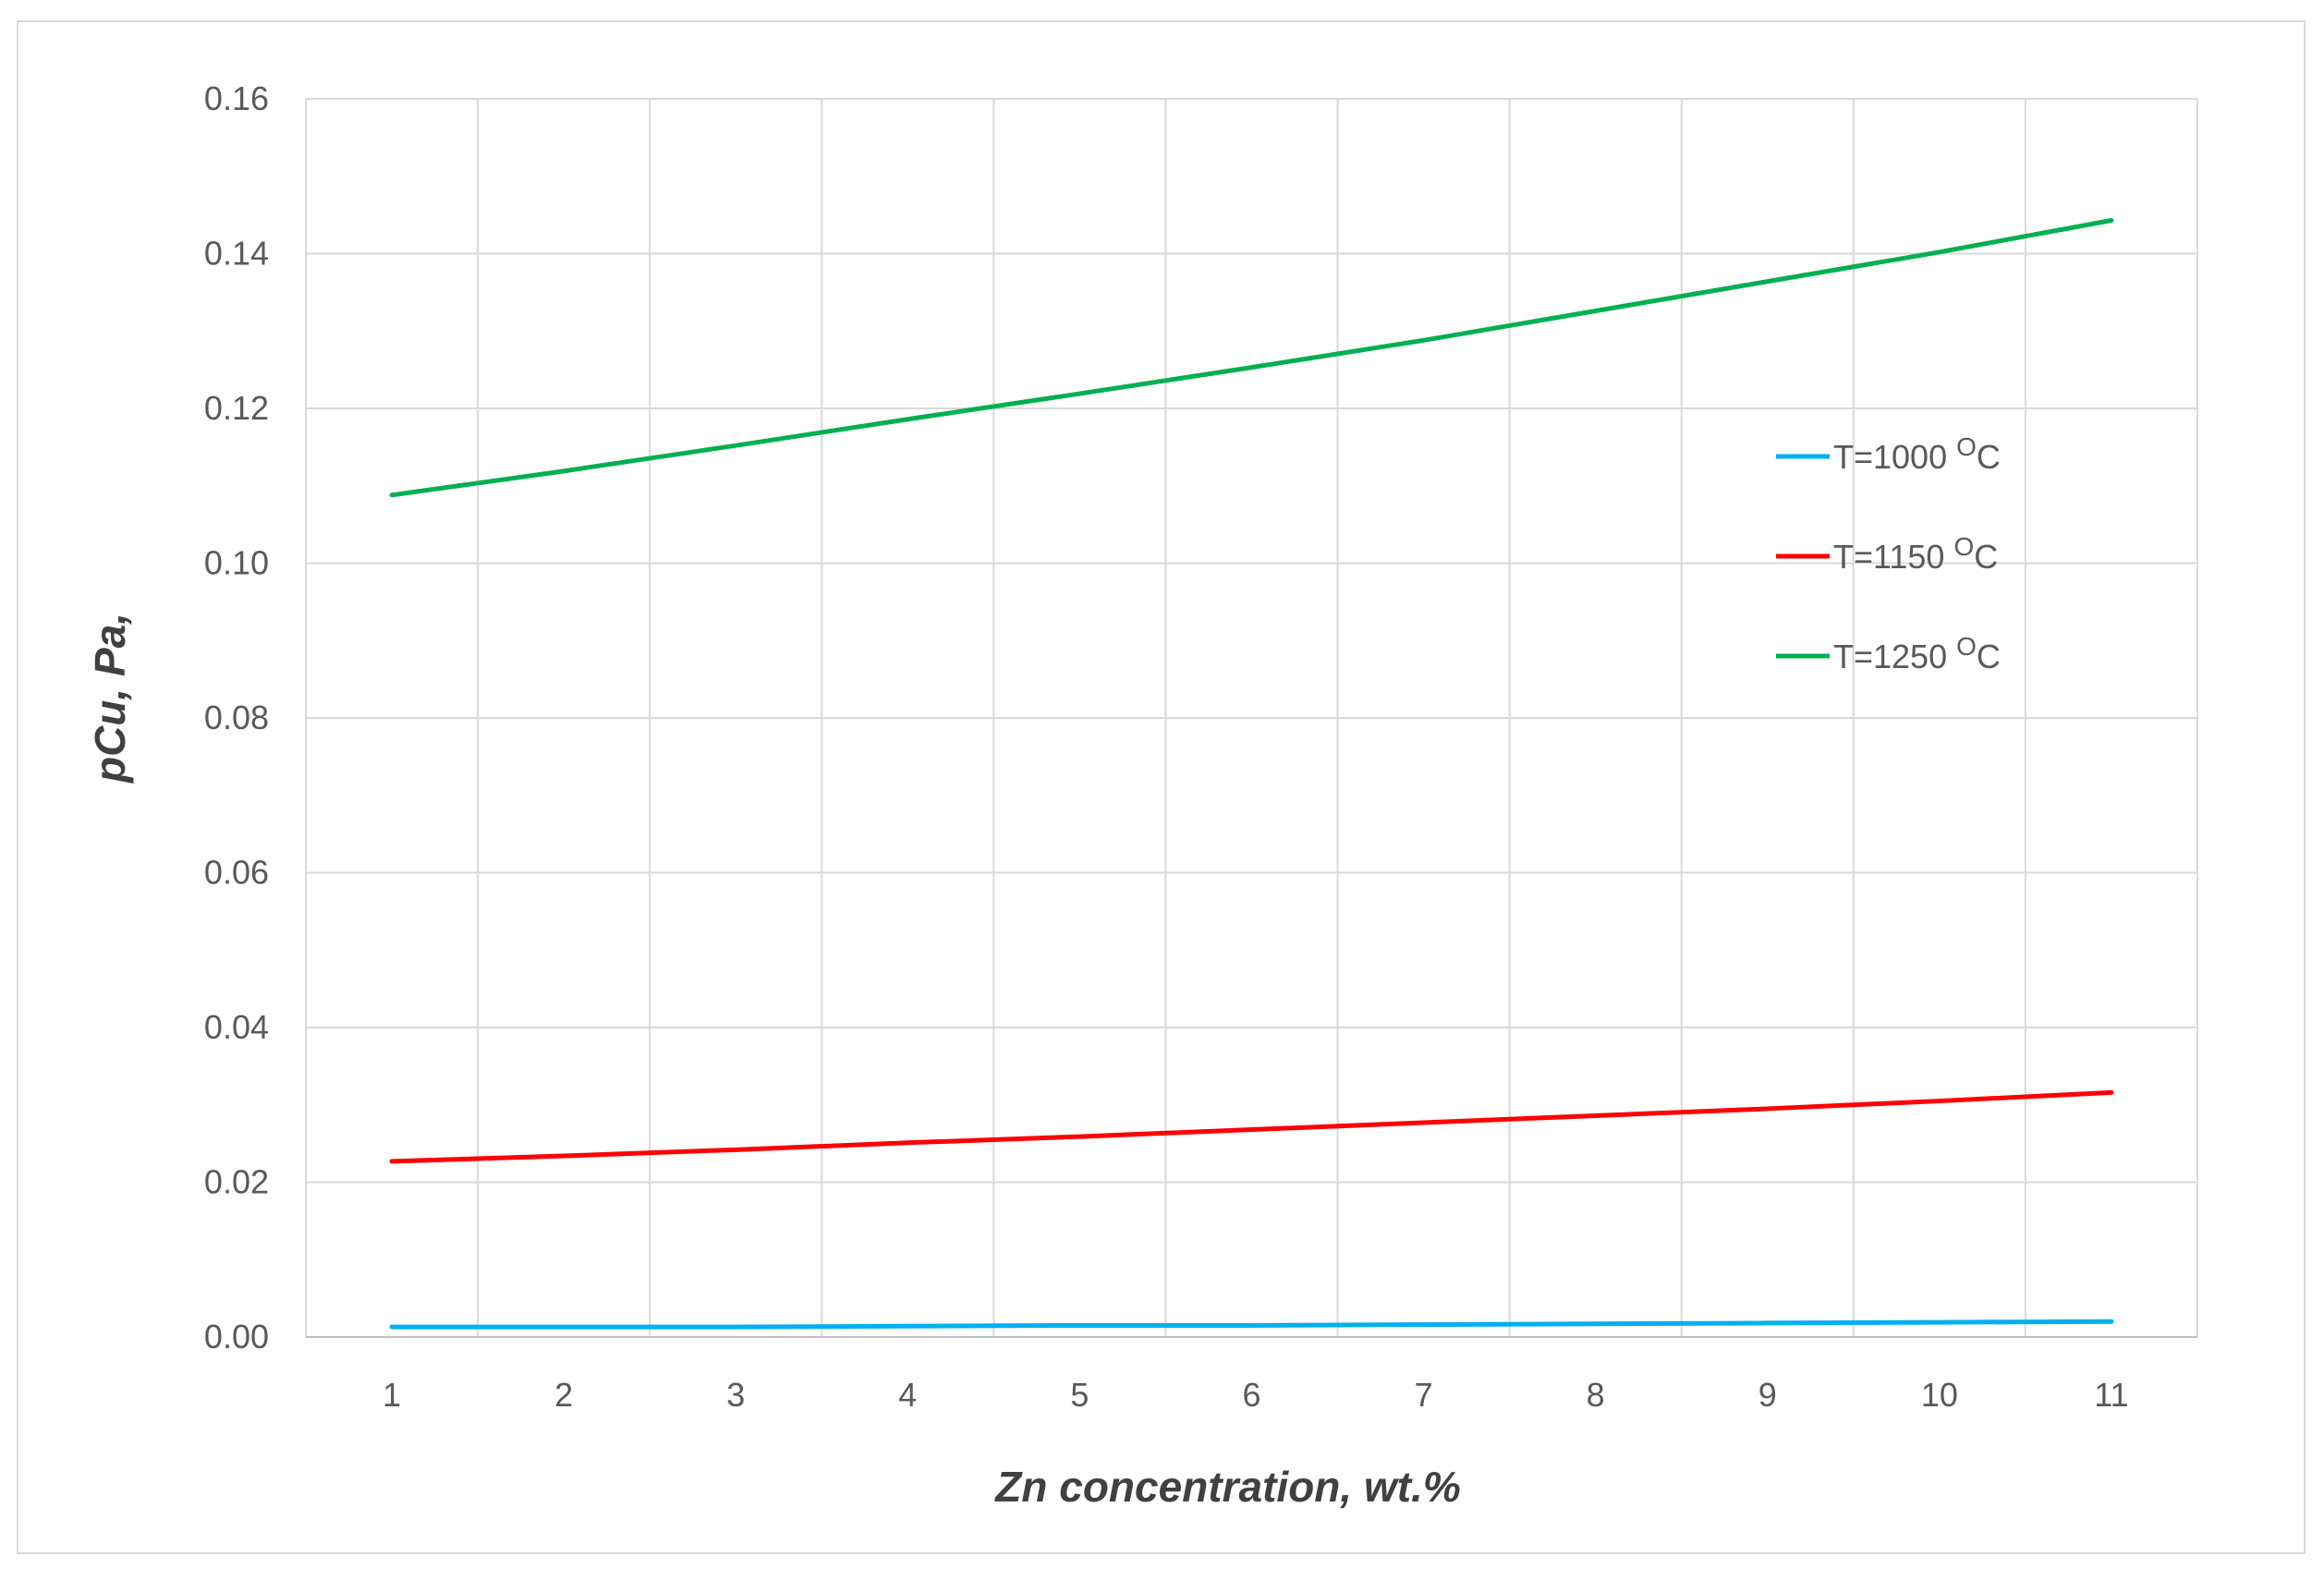 Image resolution: width=2324 pixels, height=1580 pixels. Describe the element at coordinates (1251, 1395) in the screenshot. I see `x-tick-label: 6` at that location.